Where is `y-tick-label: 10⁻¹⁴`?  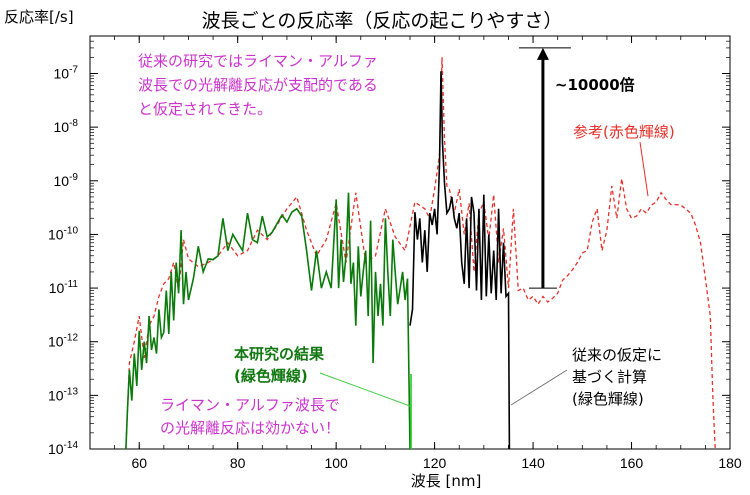 y-tick-label: 10⁻¹⁴ is located at coordinates (63, 448).